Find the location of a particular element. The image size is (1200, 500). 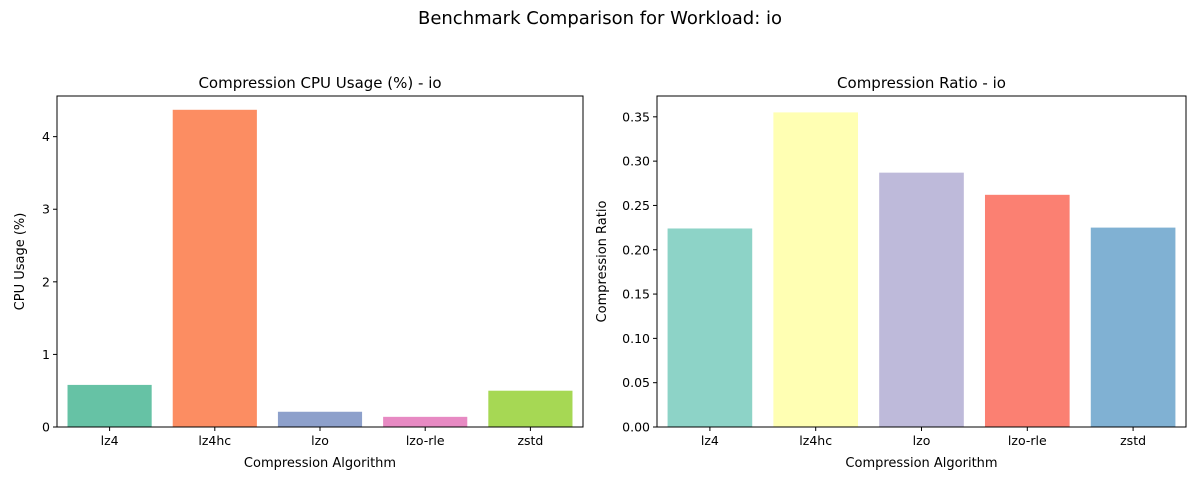

y-axis-label: CPU Usage (%) is located at coordinates (20, 262).